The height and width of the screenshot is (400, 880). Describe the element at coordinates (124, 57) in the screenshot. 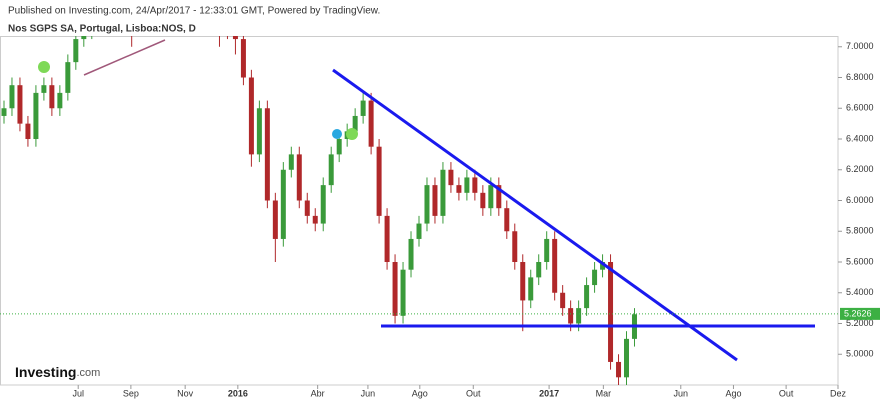

I see `trend-line` at that location.